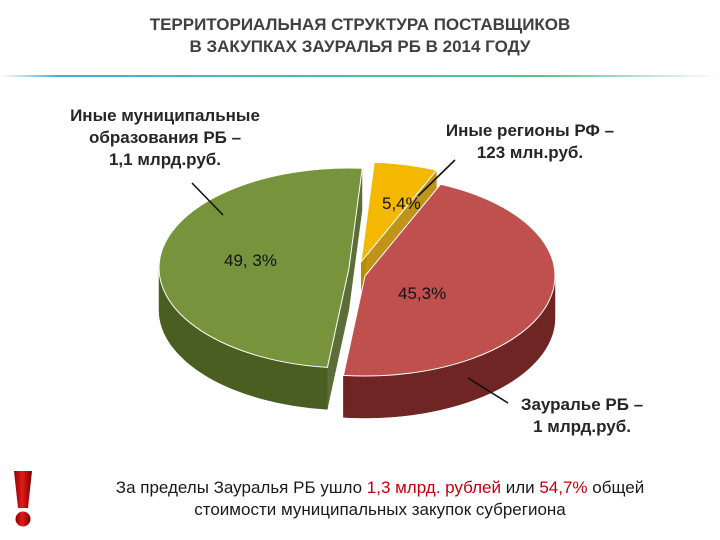 This screenshot has width=720, height=540. Describe the element at coordinates (422, 293) in the screenshot. I see `data-label-zauralye: 45,3%` at that location.